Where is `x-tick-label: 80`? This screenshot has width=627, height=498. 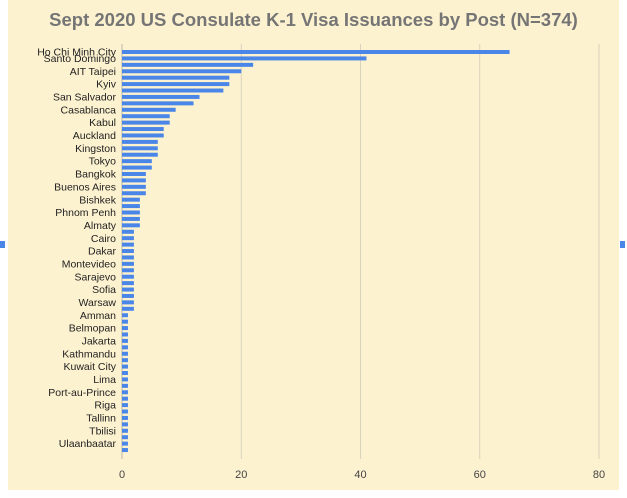 x-tick-label: 80 is located at coordinates (599, 475).